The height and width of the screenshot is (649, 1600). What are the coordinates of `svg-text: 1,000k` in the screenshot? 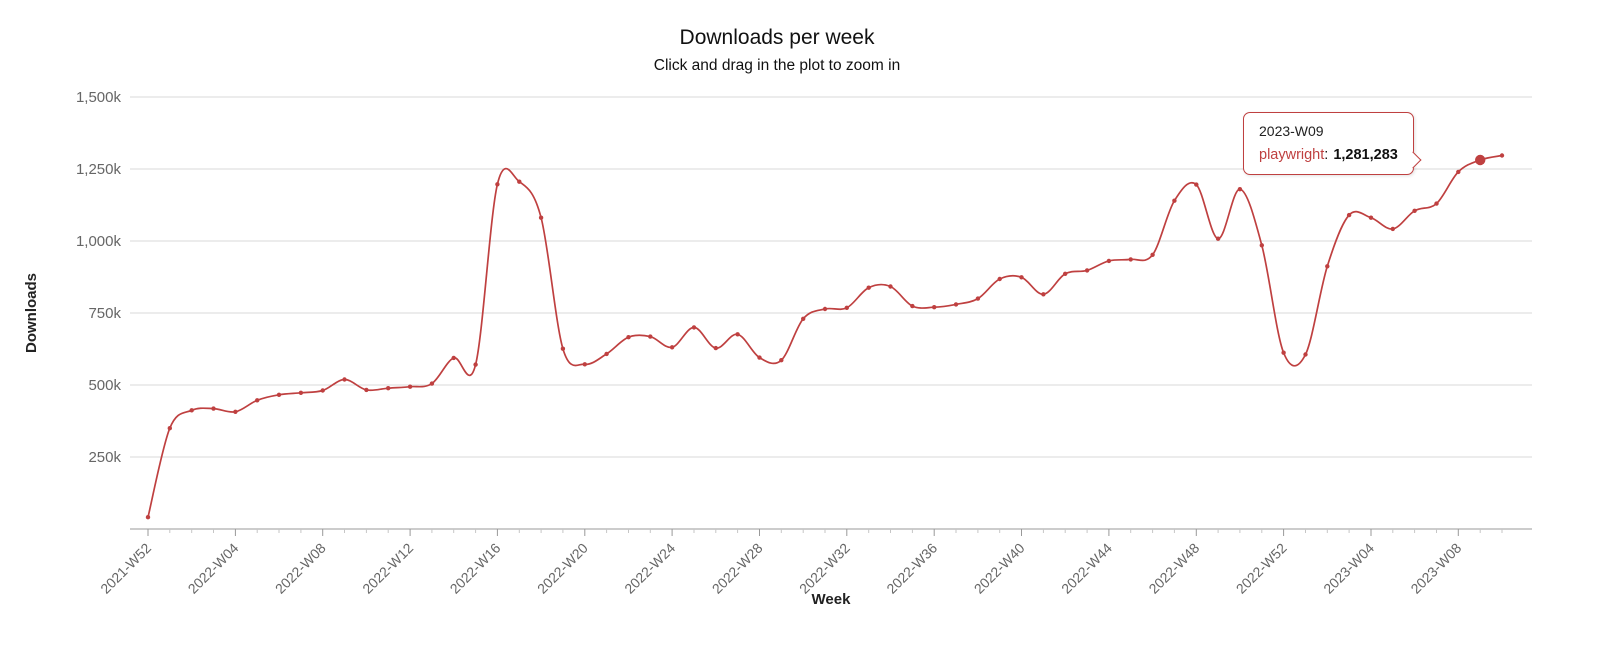 It's located at (99, 241).